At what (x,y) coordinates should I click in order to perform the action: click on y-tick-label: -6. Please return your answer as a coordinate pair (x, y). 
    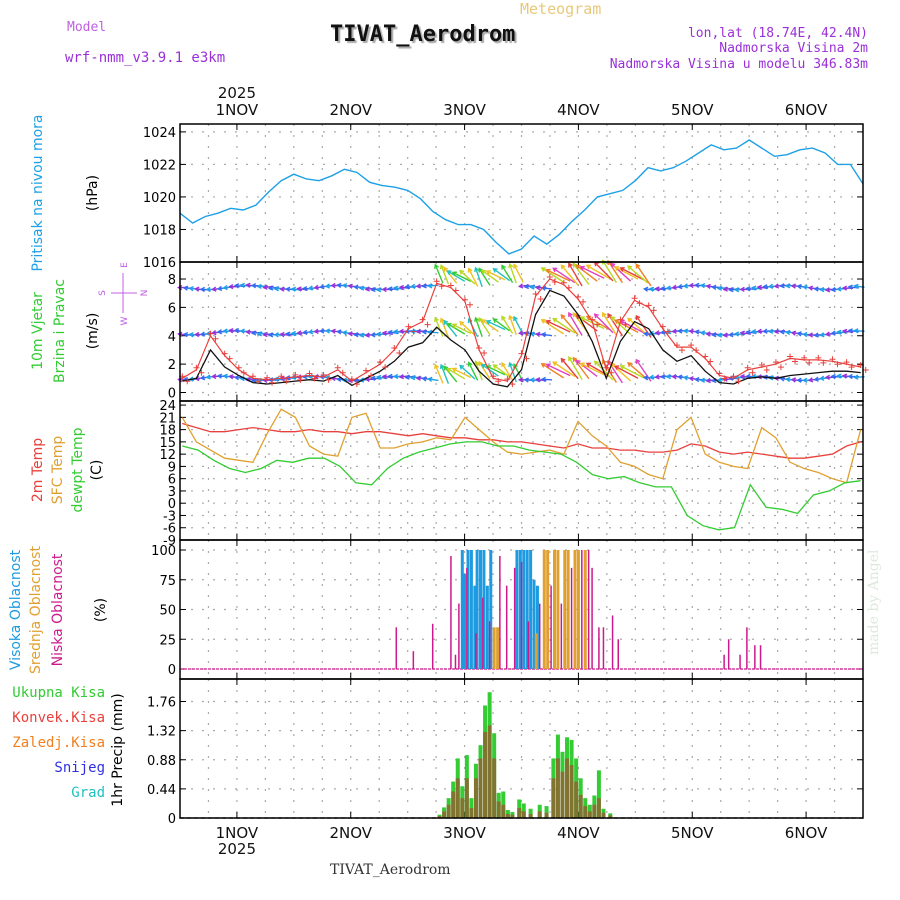
    Looking at the image, I should click on (169, 529).